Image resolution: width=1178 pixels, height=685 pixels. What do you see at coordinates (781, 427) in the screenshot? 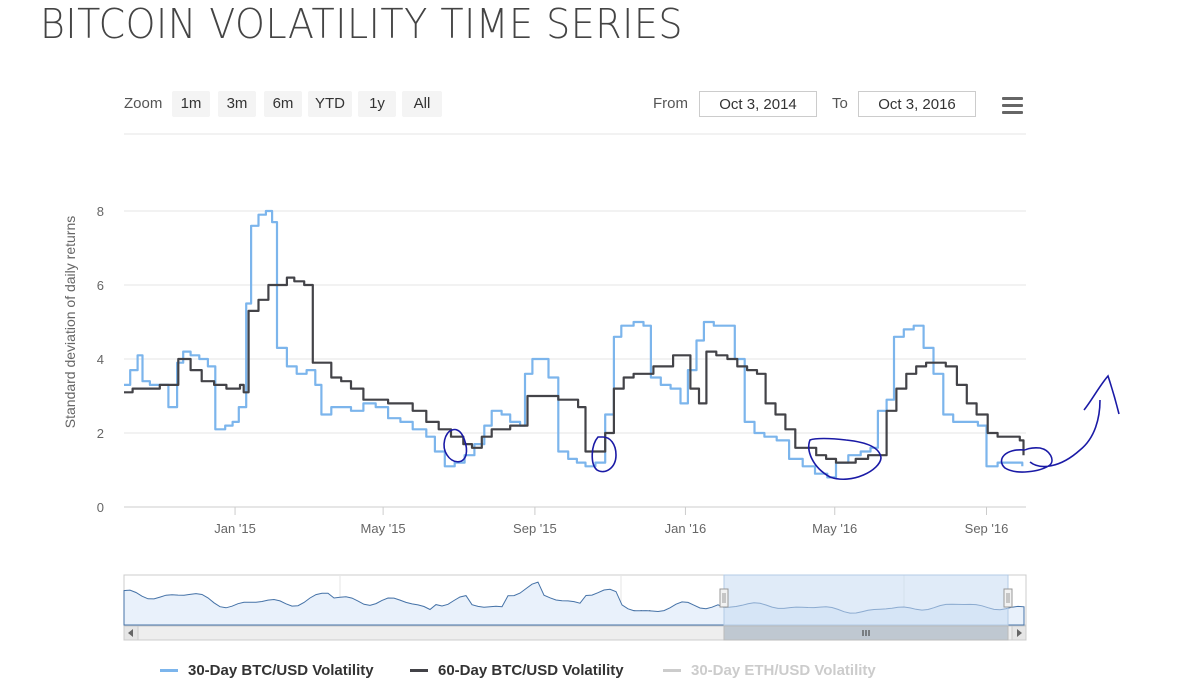
I see `hand-annotations` at bounding box center [781, 427].